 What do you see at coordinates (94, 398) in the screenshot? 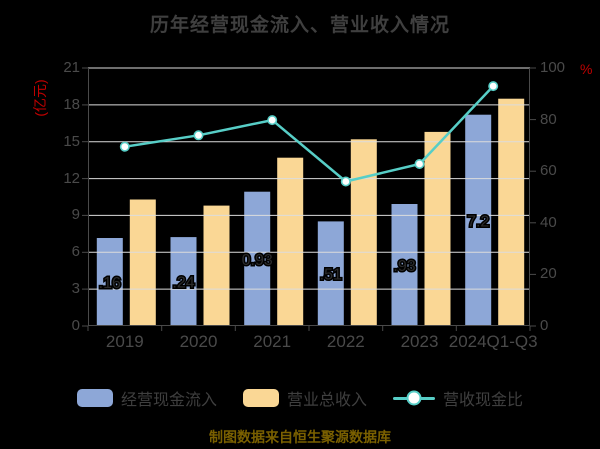
I see `cash-inflow-swatch-icon` at bounding box center [94, 398].